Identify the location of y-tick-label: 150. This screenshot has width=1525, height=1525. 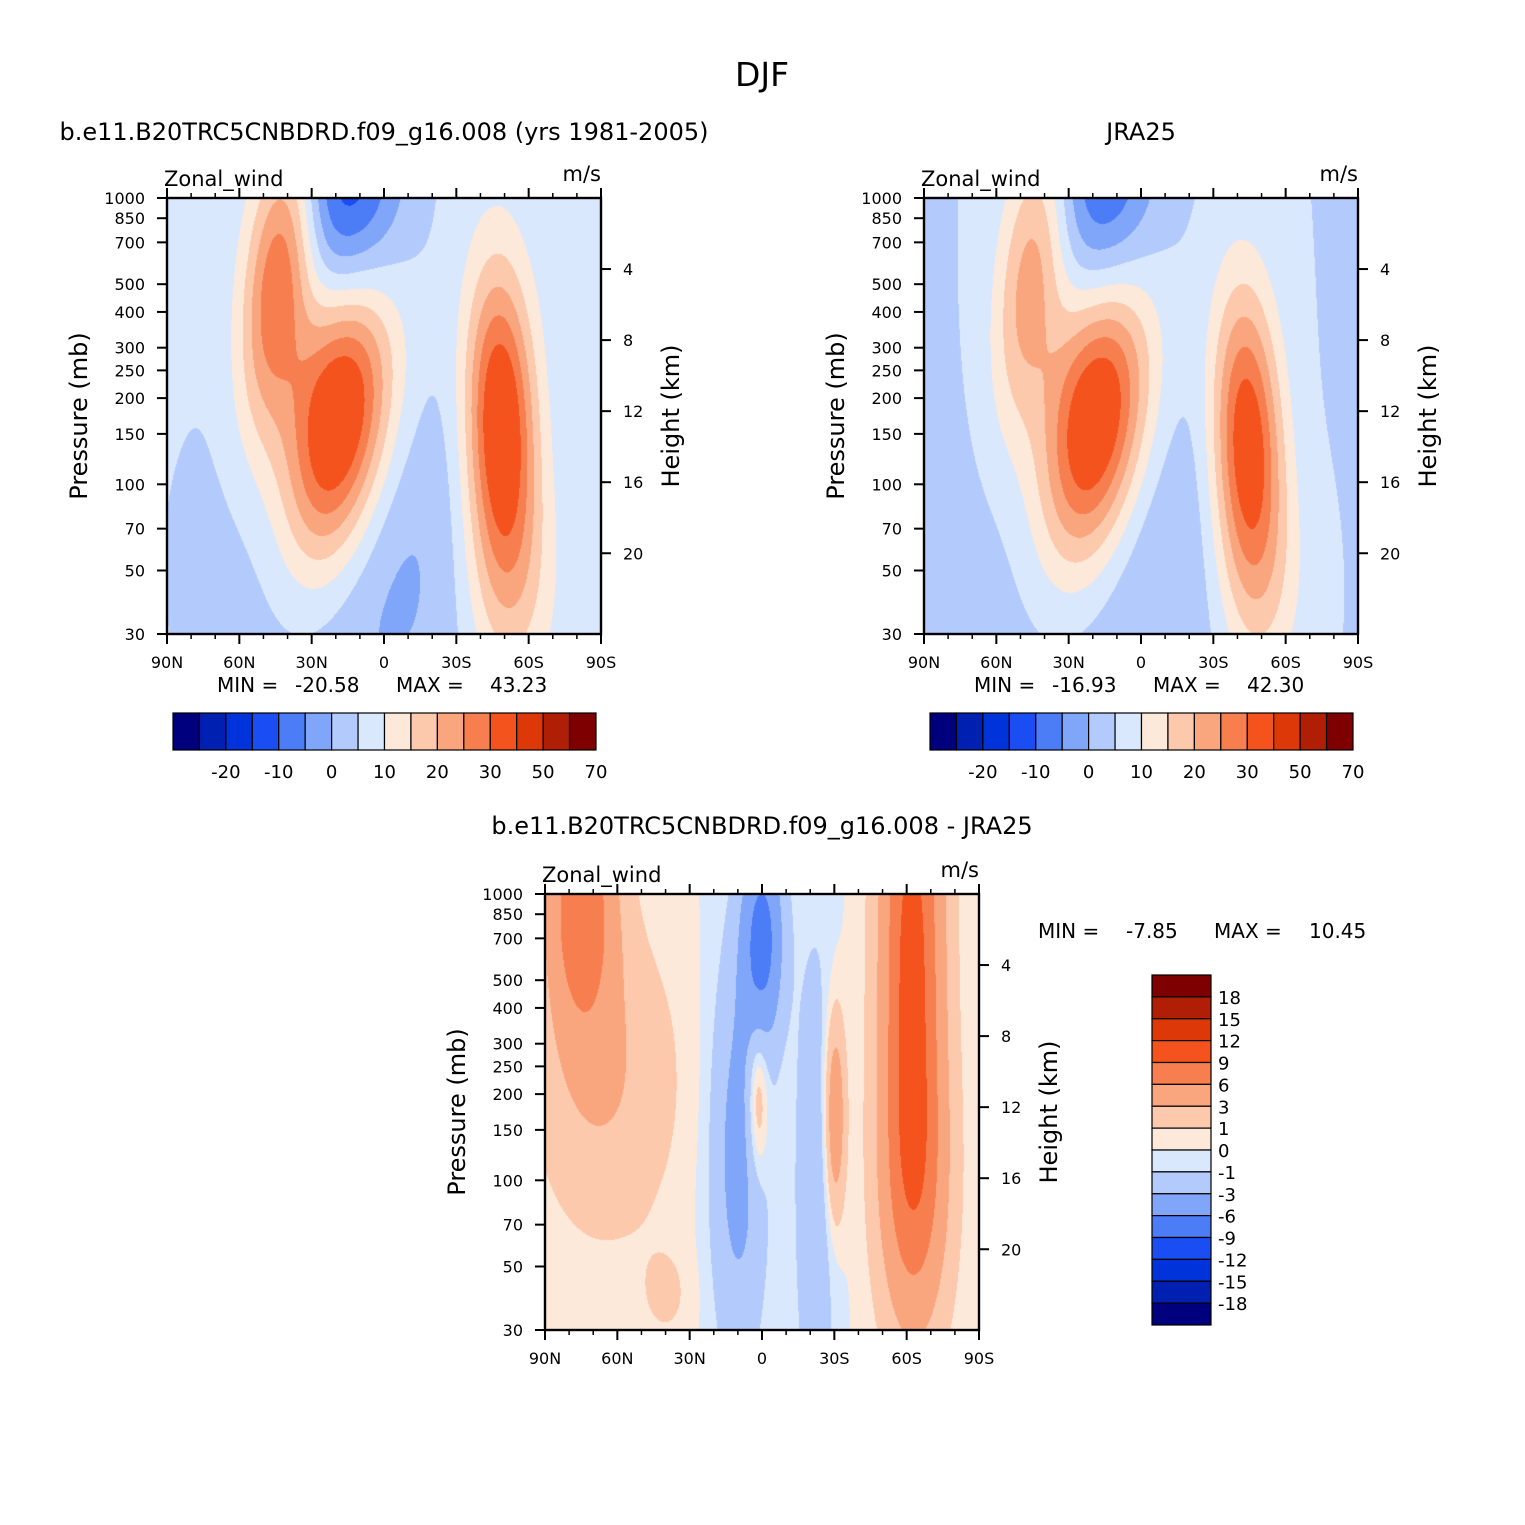
(507, 1130).